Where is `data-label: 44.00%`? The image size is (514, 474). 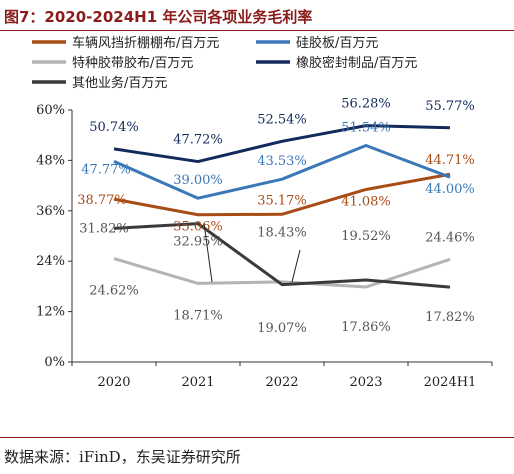 data-label: 44.00% is located at coordinates (450, 189).